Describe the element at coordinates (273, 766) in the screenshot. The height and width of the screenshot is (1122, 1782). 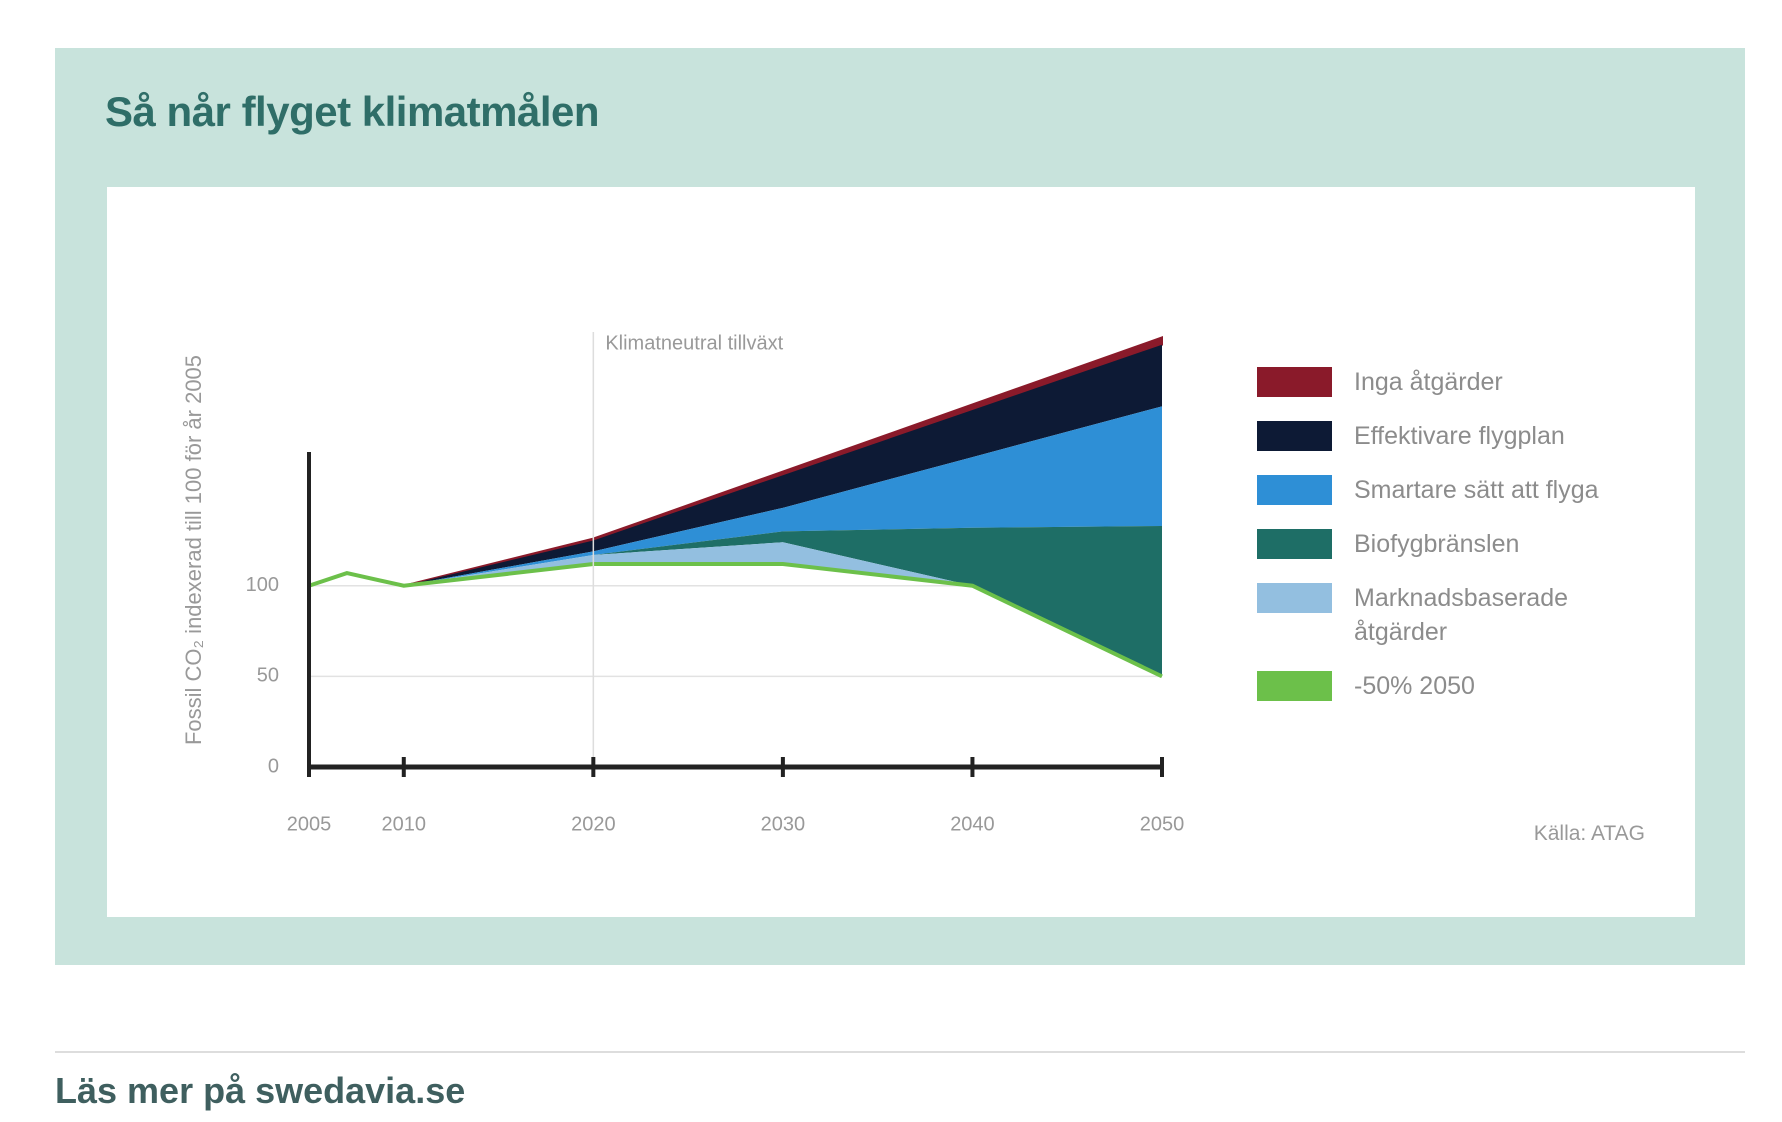
I see `y-tick-label: 0` at that location.